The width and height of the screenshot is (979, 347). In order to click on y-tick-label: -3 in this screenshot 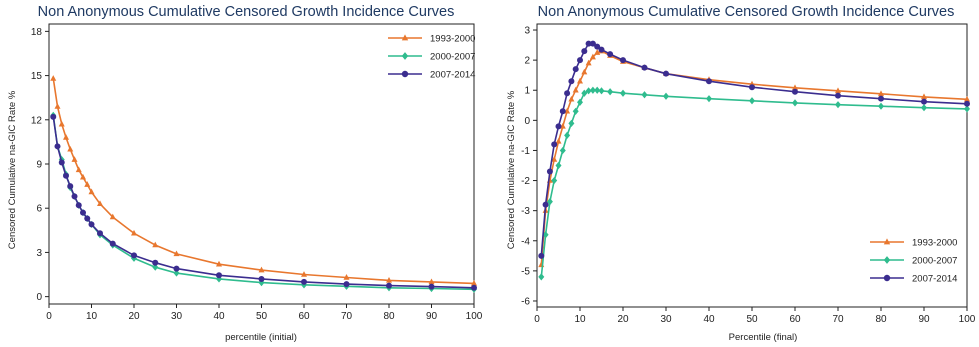, I will do `click(525, 211)`.